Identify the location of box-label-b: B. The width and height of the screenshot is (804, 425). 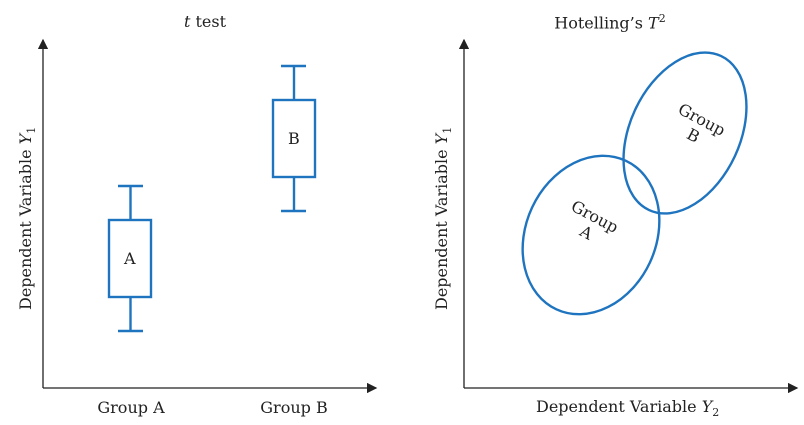
(294, 138).